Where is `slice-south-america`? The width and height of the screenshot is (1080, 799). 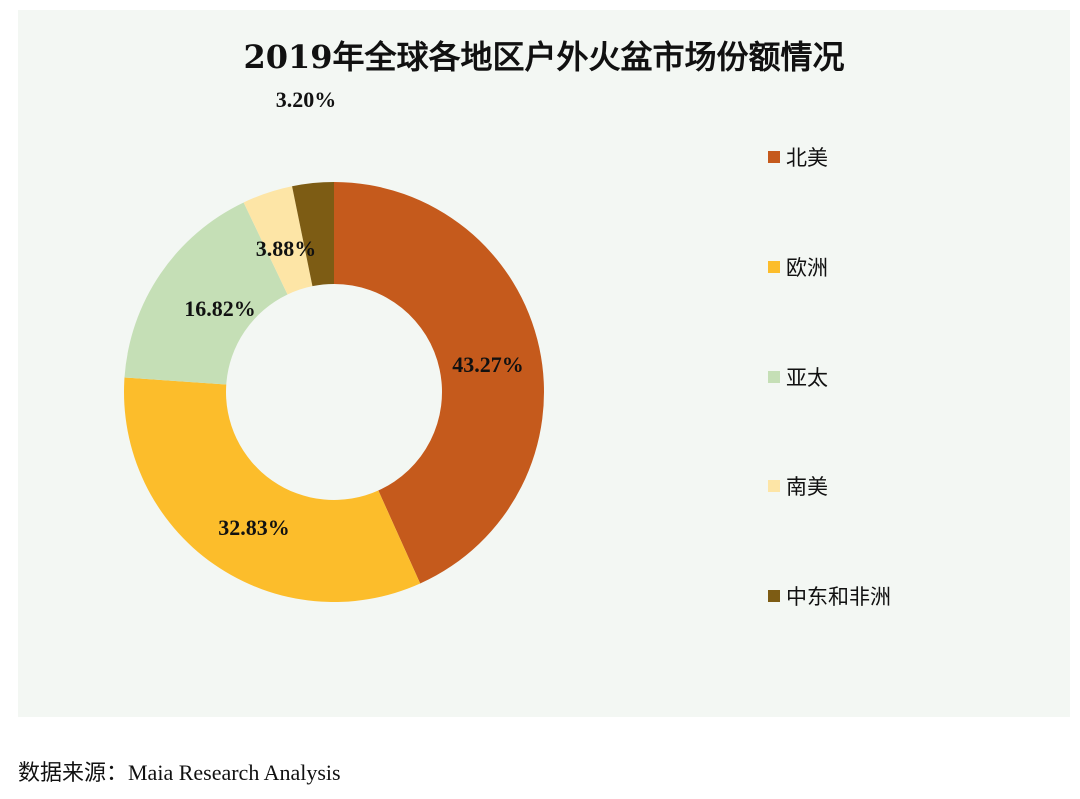
slice-south-america is located at coordinates (278, 240).